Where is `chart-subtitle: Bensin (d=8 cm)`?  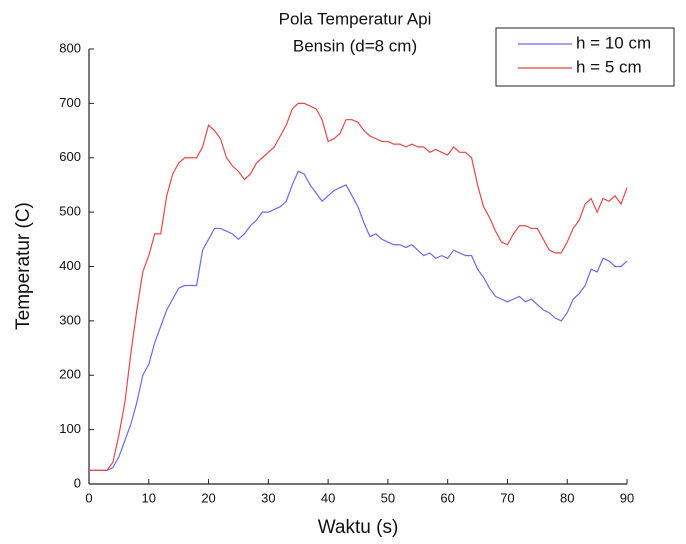 chart-subtitle: Bensin (d=8 cm) is located at coordinates (355, 45).